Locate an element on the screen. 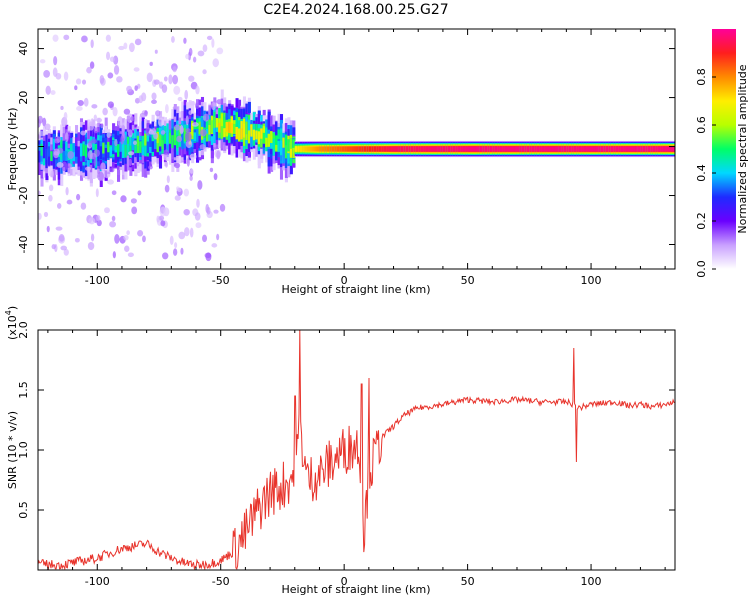  spectrogram-y-tick-label: -40 is located at coordinates (23, 245).